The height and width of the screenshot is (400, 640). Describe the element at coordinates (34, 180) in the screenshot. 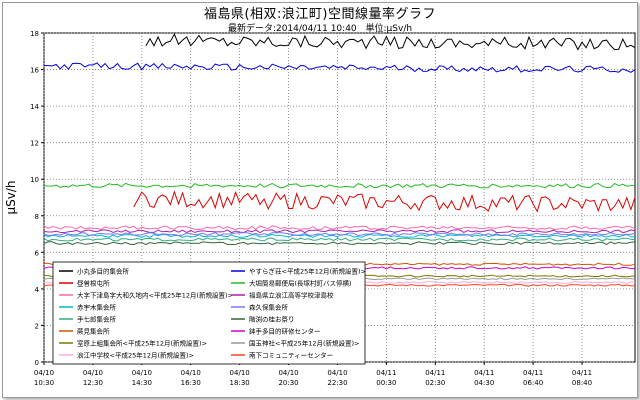

I see `y-tick-label: 10` at that location.